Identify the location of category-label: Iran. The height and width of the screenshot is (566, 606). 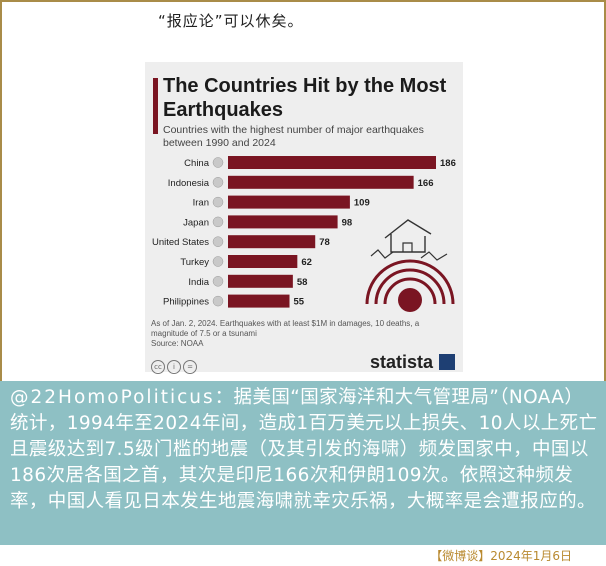
(201, 203).